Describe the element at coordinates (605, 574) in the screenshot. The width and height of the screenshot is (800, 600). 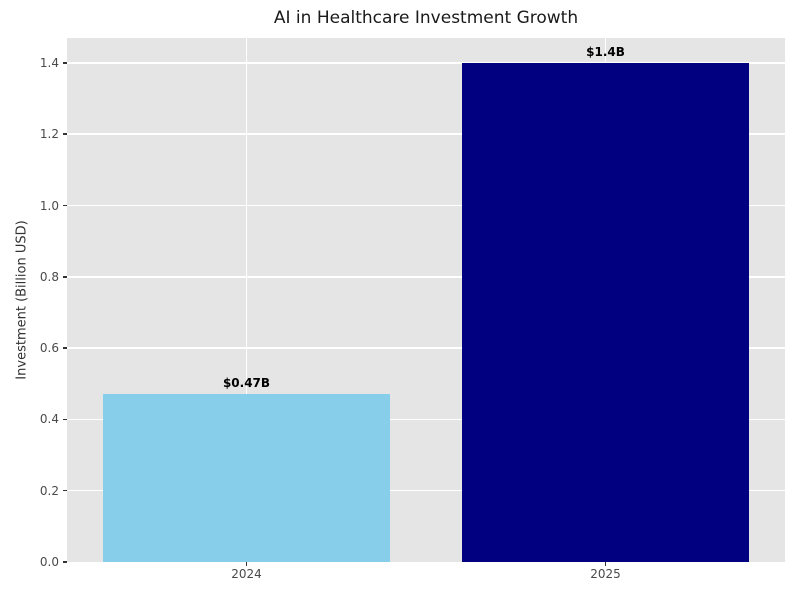
I see `x-tick-label: 2025` at that location.